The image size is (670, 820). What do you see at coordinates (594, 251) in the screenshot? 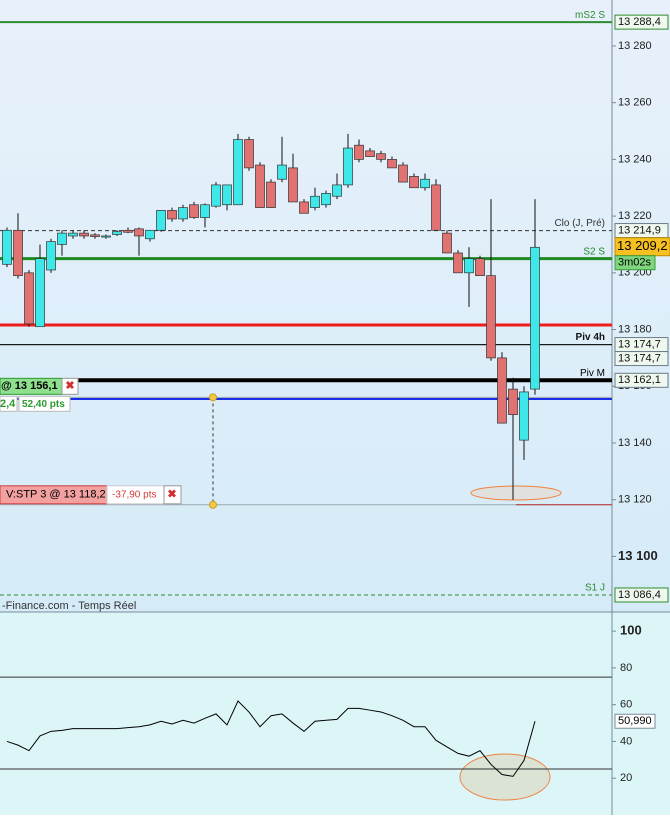
I see `level-name: S2 S` at bounding box center [594, 251].